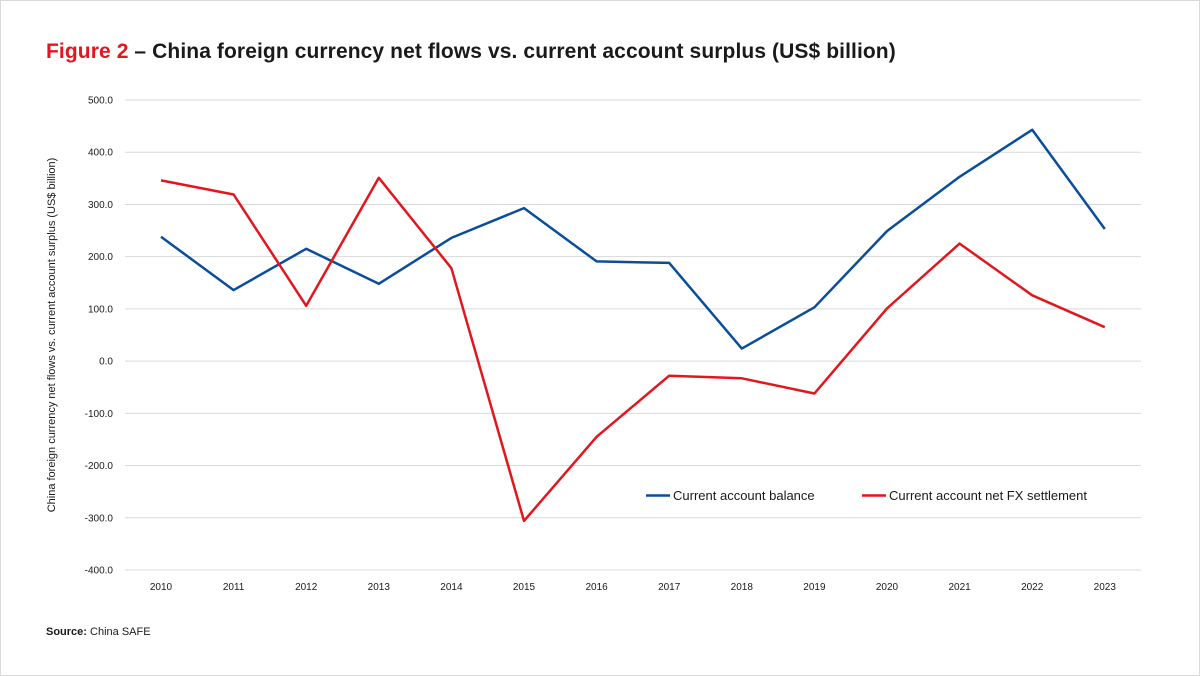  I want to click on x-tick-label: 2021, so click(959, 587).